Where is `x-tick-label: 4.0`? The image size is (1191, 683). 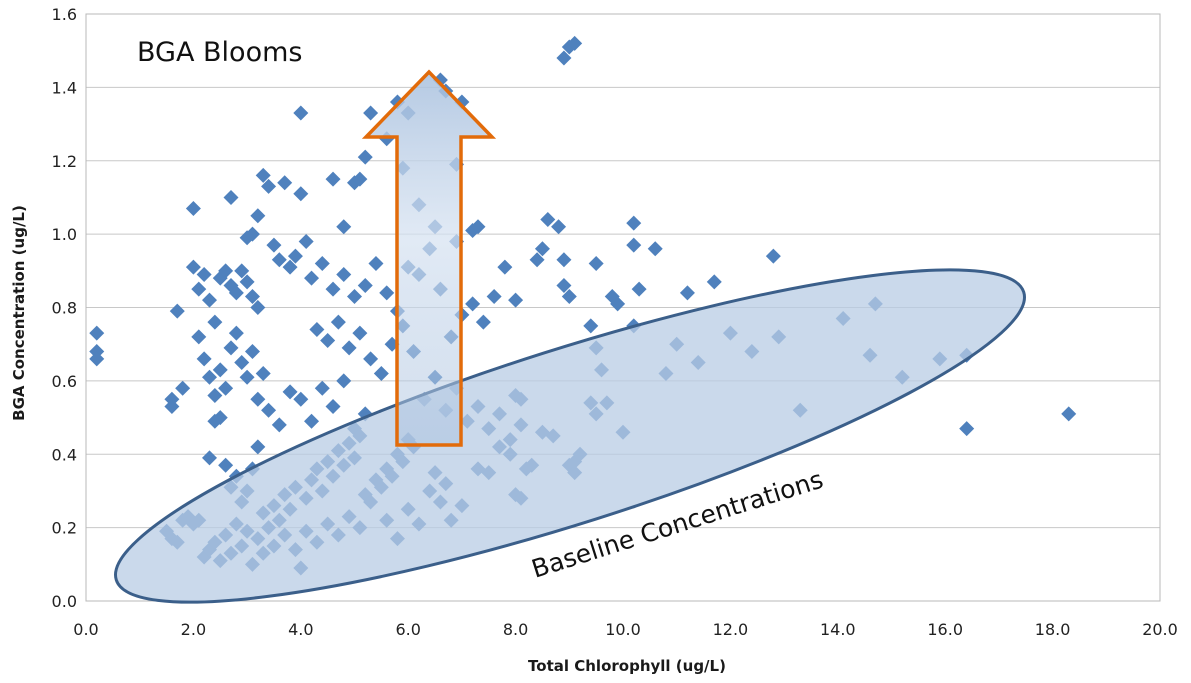 x-tick-label: 4.0 is located at coordinates (300, 629).